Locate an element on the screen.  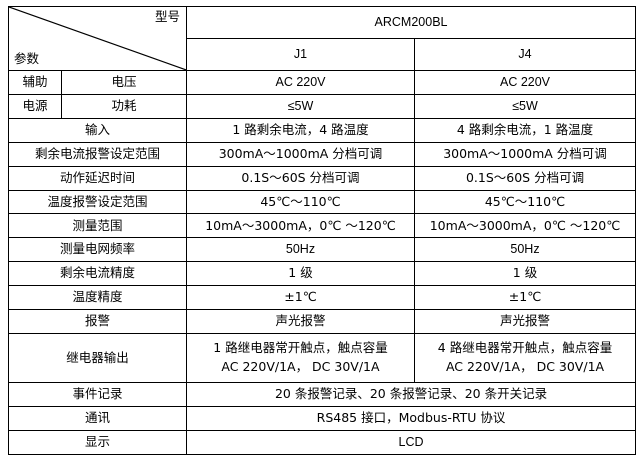
cell-j4-grid-frequency: 50Hz is located at coordinates (525, 250).